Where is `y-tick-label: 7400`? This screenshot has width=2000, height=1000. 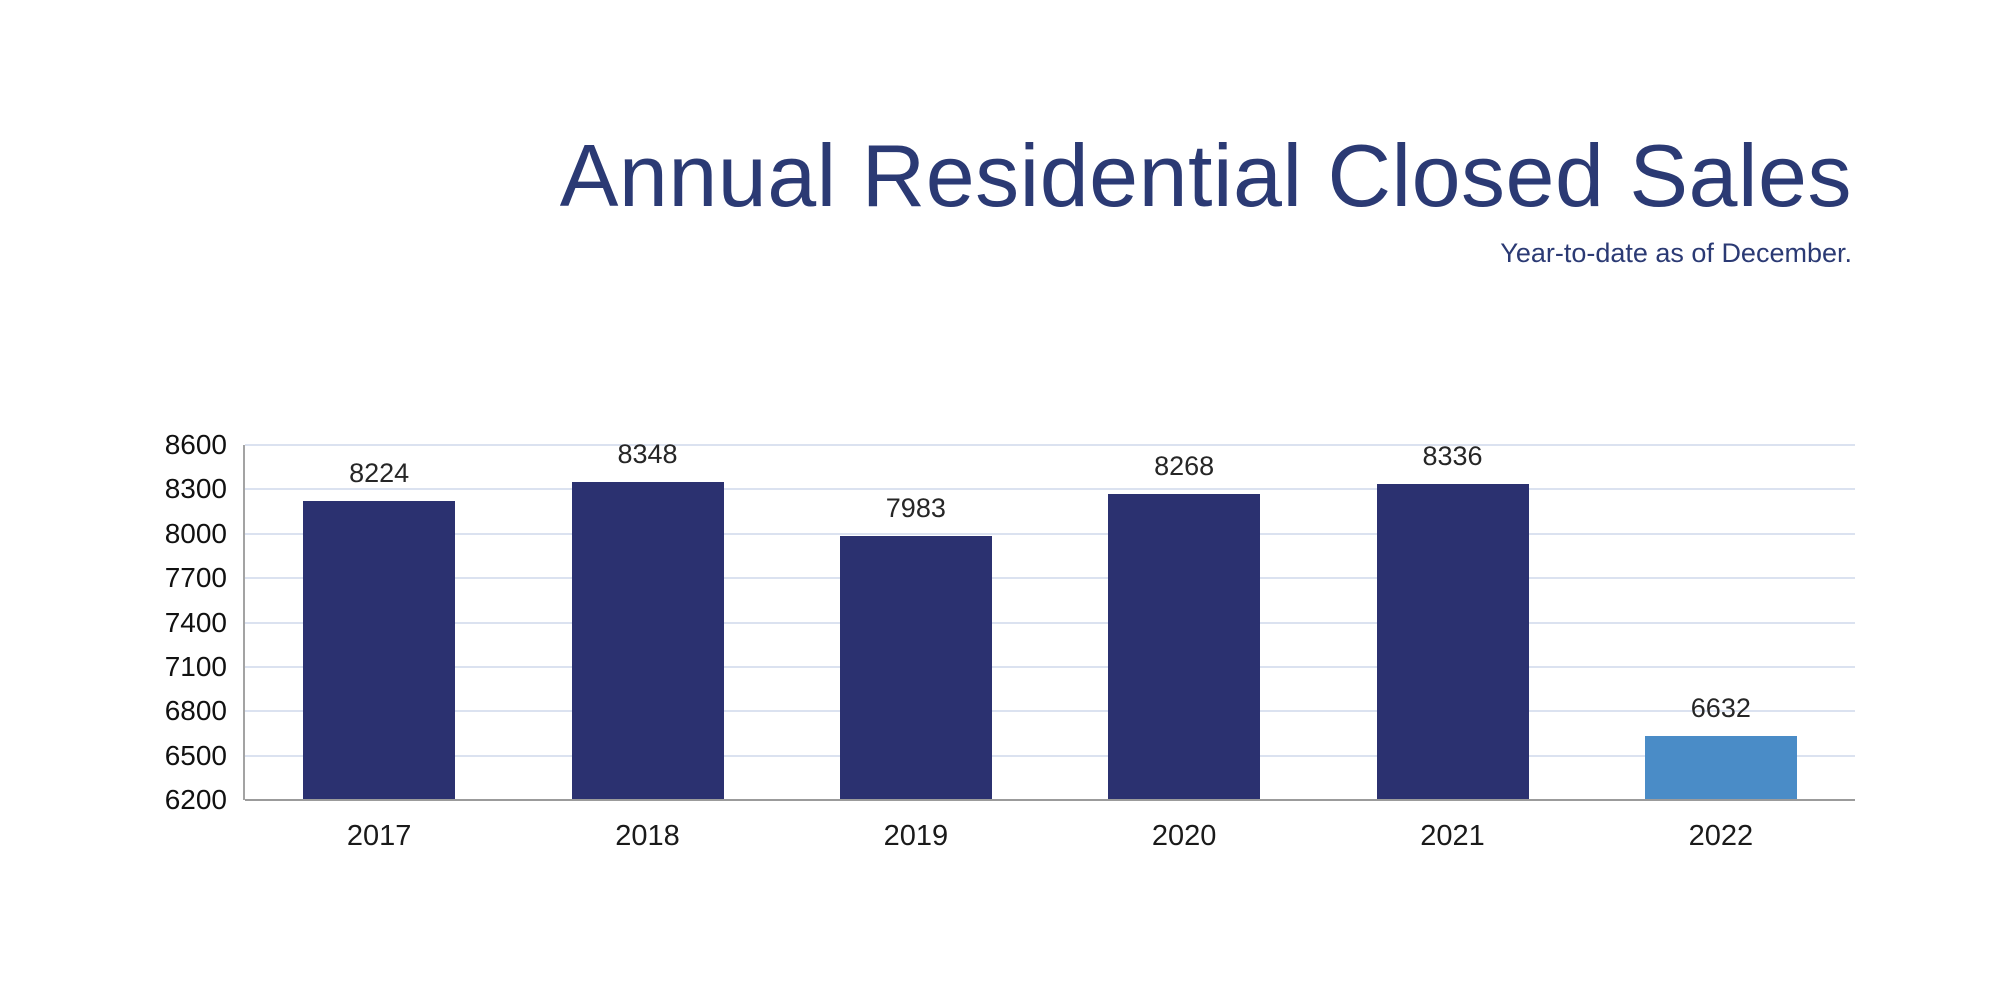 y-tick-label: 7400 is located at coordinates (195, 622).